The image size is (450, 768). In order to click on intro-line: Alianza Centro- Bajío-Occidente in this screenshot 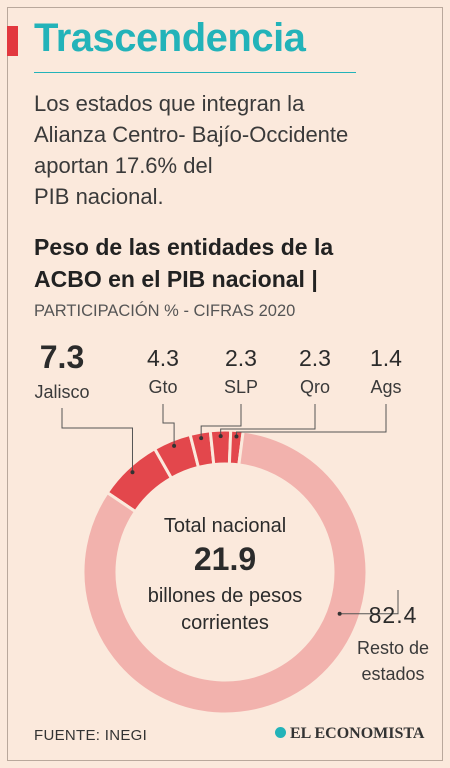, I will do `click(191, 134)`.